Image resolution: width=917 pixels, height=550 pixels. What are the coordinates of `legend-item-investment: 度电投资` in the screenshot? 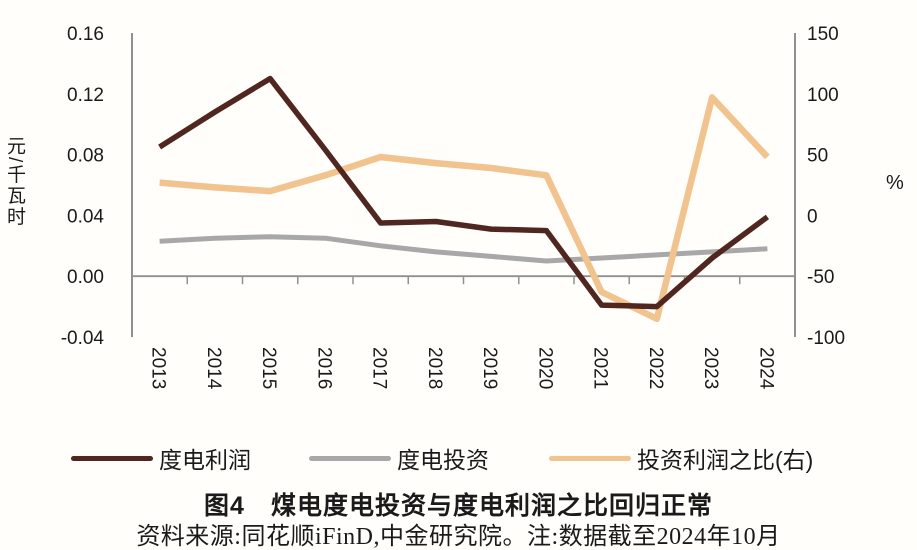 It's located at (399, 458).